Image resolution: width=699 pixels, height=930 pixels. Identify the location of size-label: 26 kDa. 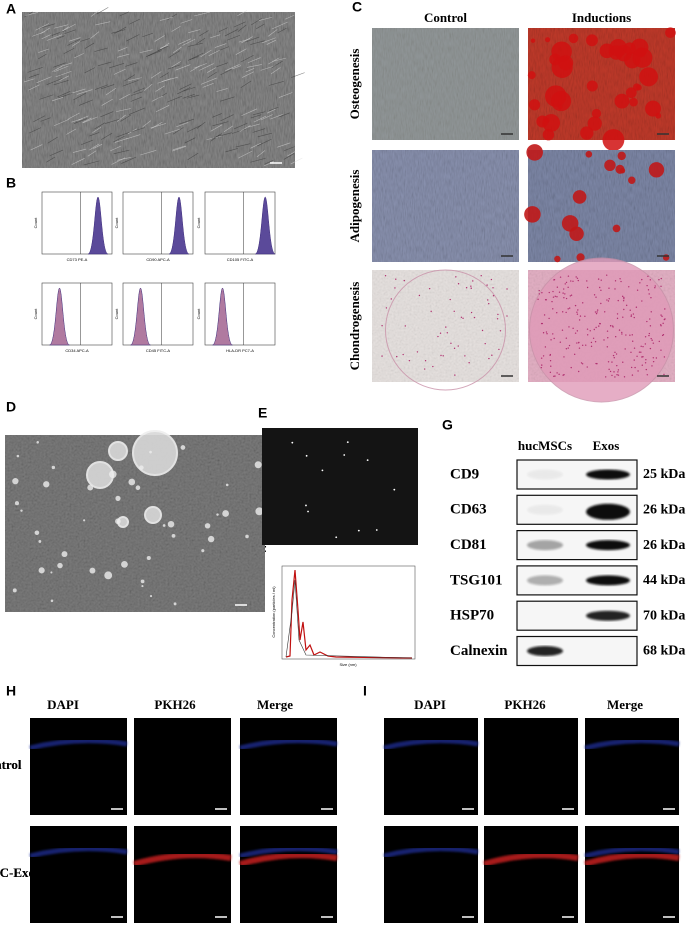
(664, 545).